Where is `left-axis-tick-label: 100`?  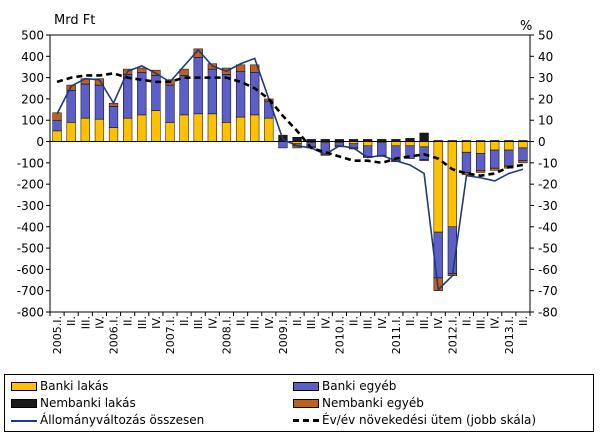
left-axis-tick-label: 100 is located at coordinates (32, 121).